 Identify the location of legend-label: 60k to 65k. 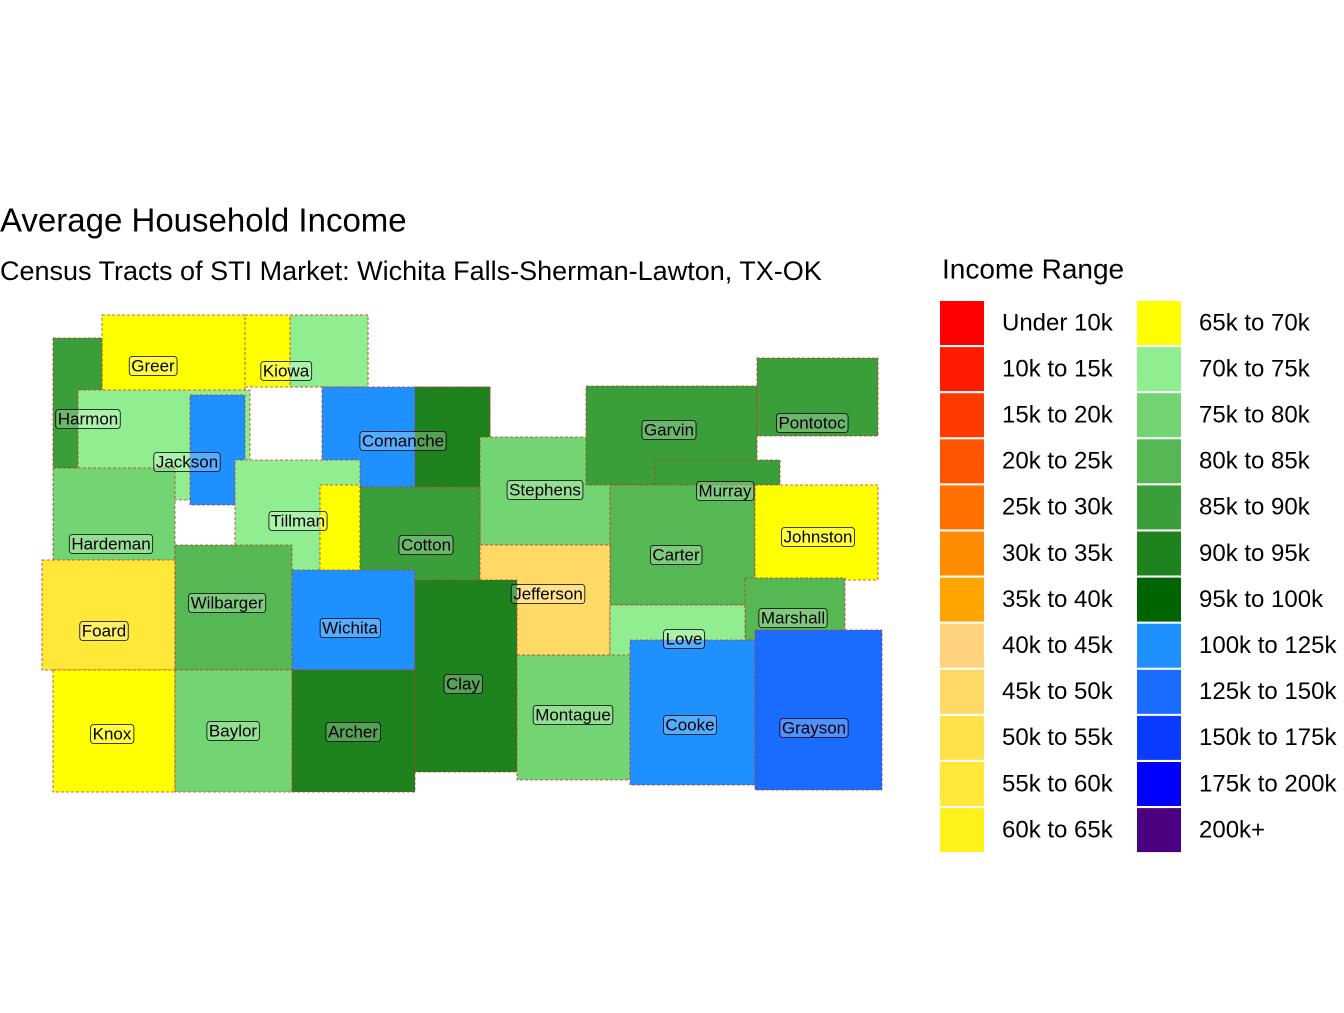
(1058, 829).